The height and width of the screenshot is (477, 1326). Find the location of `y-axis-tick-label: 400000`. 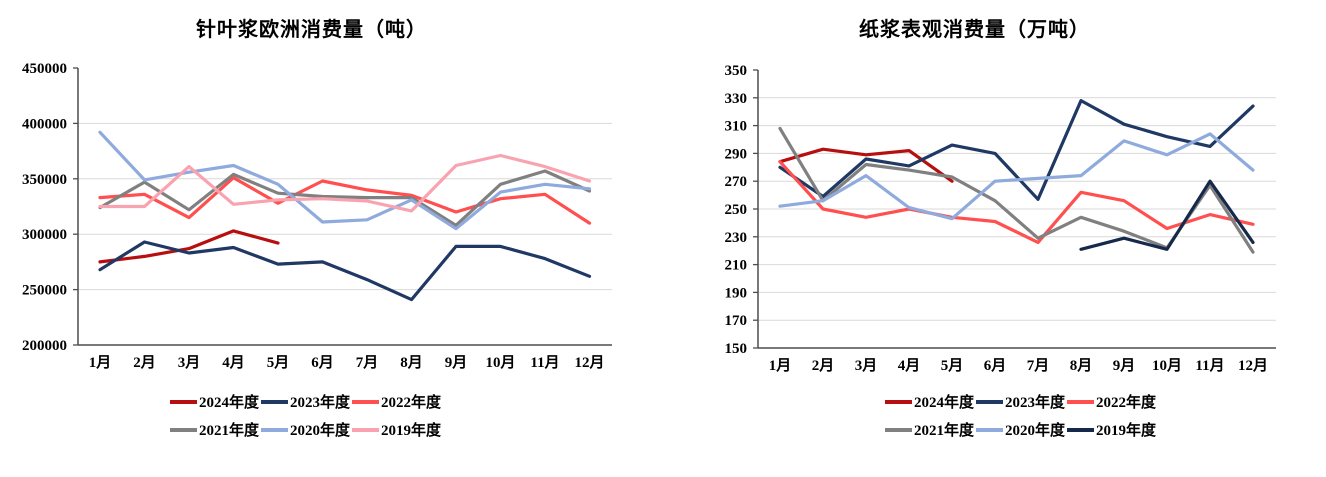

y-axis-tick-label: 400000 is located at coordinates (44, 124).